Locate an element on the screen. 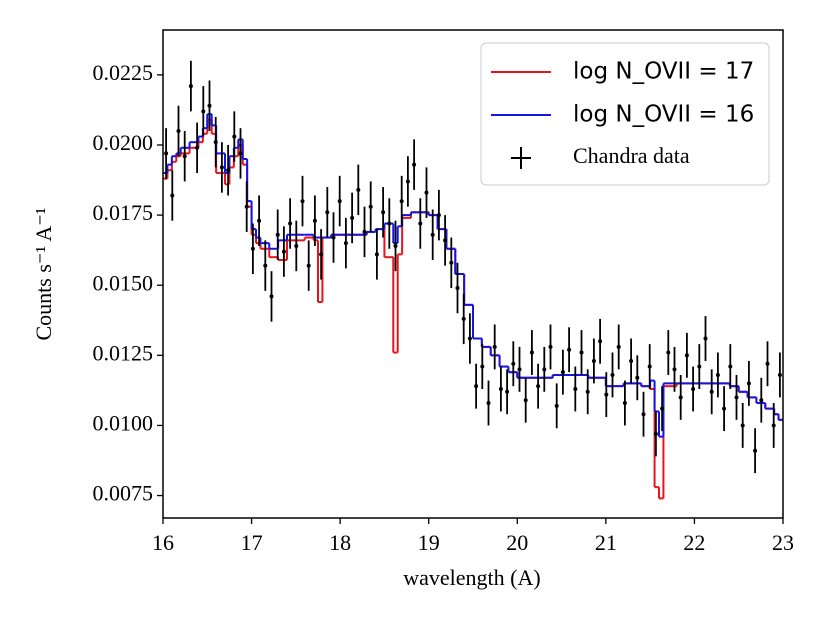 This screenshot has width=830, height=623. y-tick-label: 0.0125 is located at coordinates (123, 352).